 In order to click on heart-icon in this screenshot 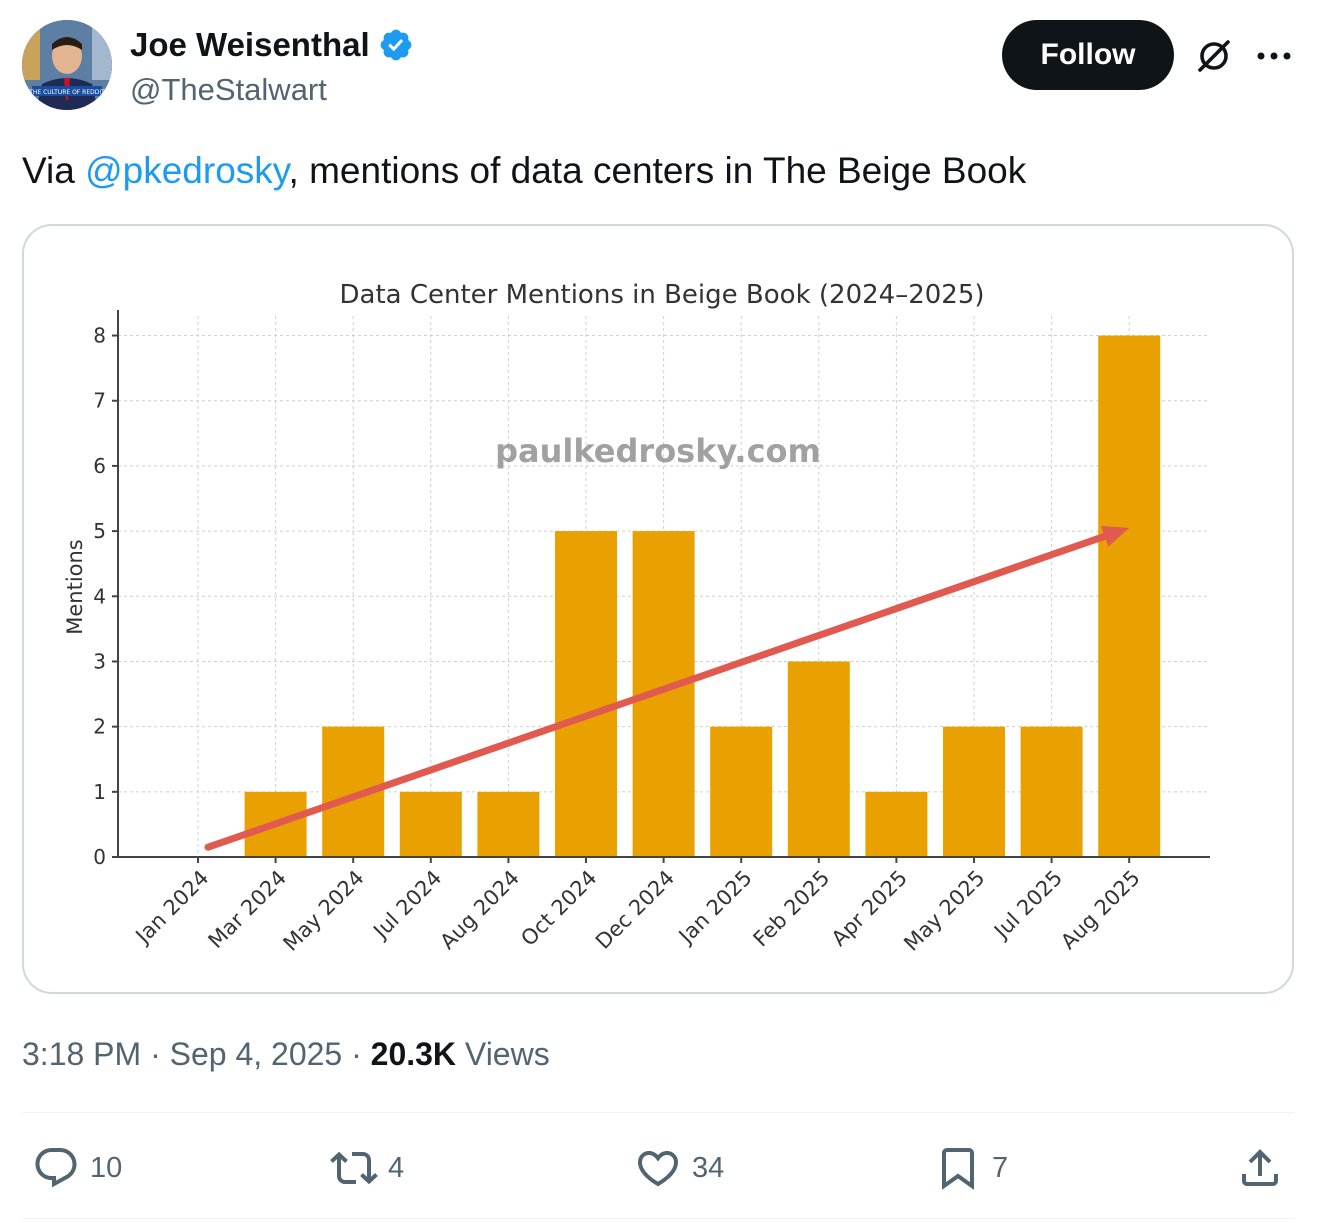, I will do `click(658, 1169)`.